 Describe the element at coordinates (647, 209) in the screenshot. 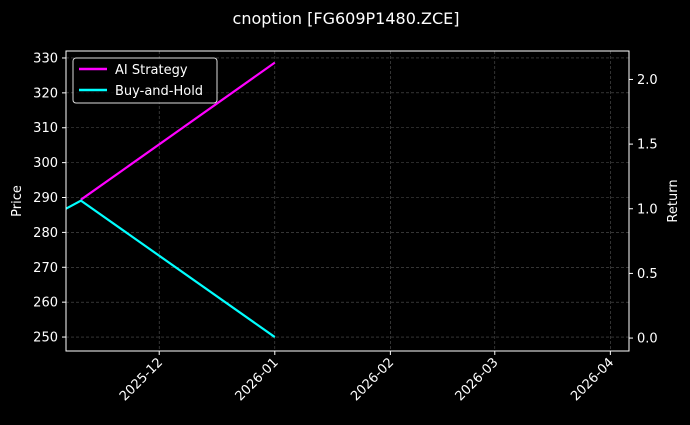

I see `y-tick-label-right: 1.0` at that location.